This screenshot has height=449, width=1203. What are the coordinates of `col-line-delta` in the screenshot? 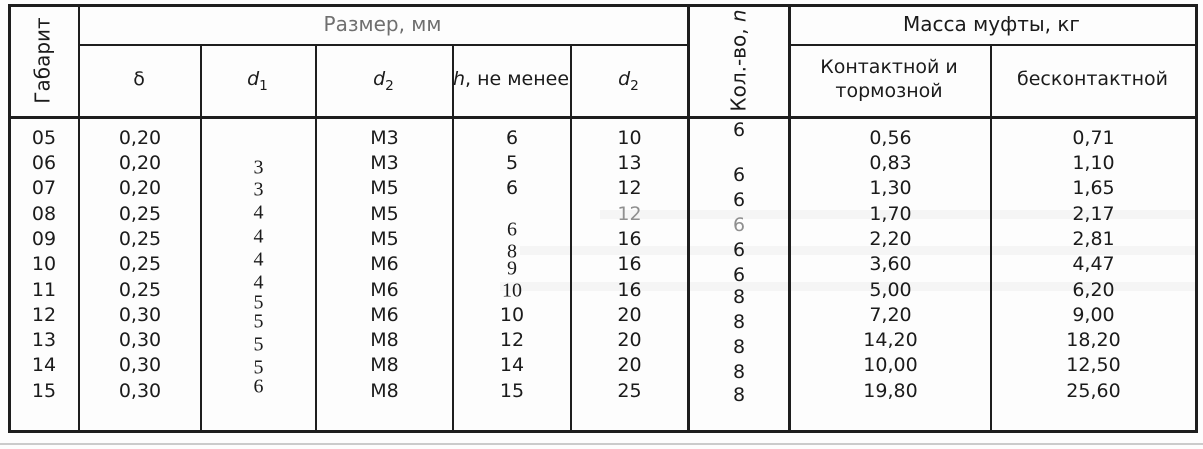 It's located at (201, 238).